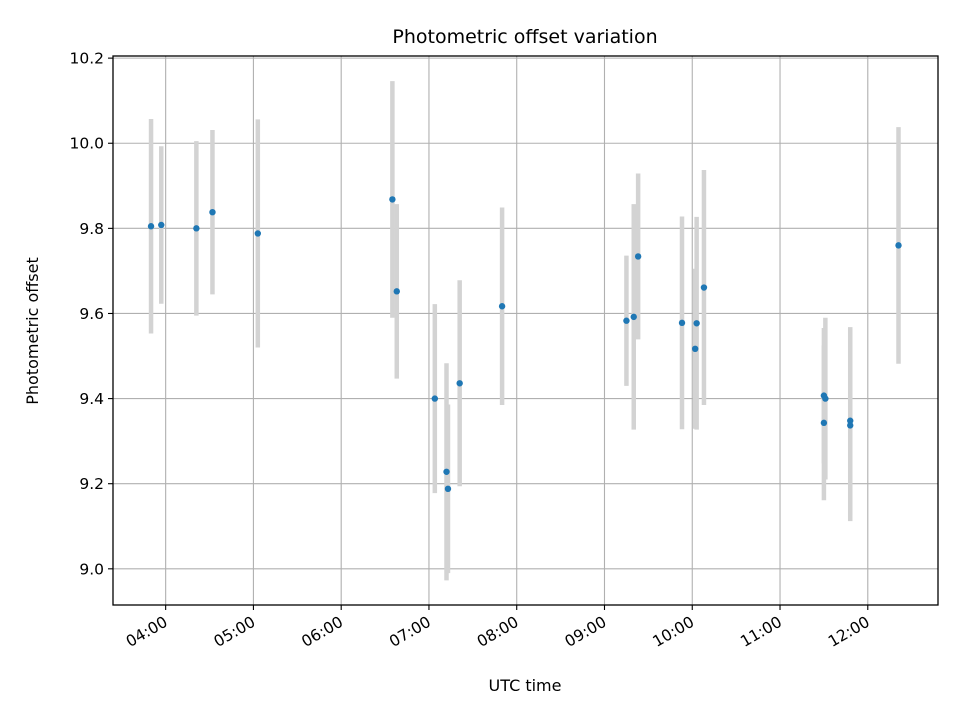 The image size is (960, 720). I want to click on y-tick-label: 9.6, so click(91, 314).